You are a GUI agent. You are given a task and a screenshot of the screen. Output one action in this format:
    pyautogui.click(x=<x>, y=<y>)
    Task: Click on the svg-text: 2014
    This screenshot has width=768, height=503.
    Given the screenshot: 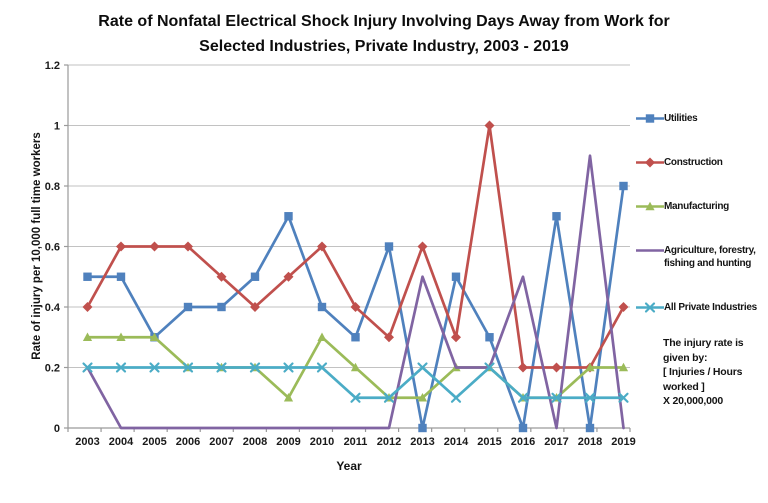 What is the action you would take?
    pyautogui.click(x=456, y=442)
    